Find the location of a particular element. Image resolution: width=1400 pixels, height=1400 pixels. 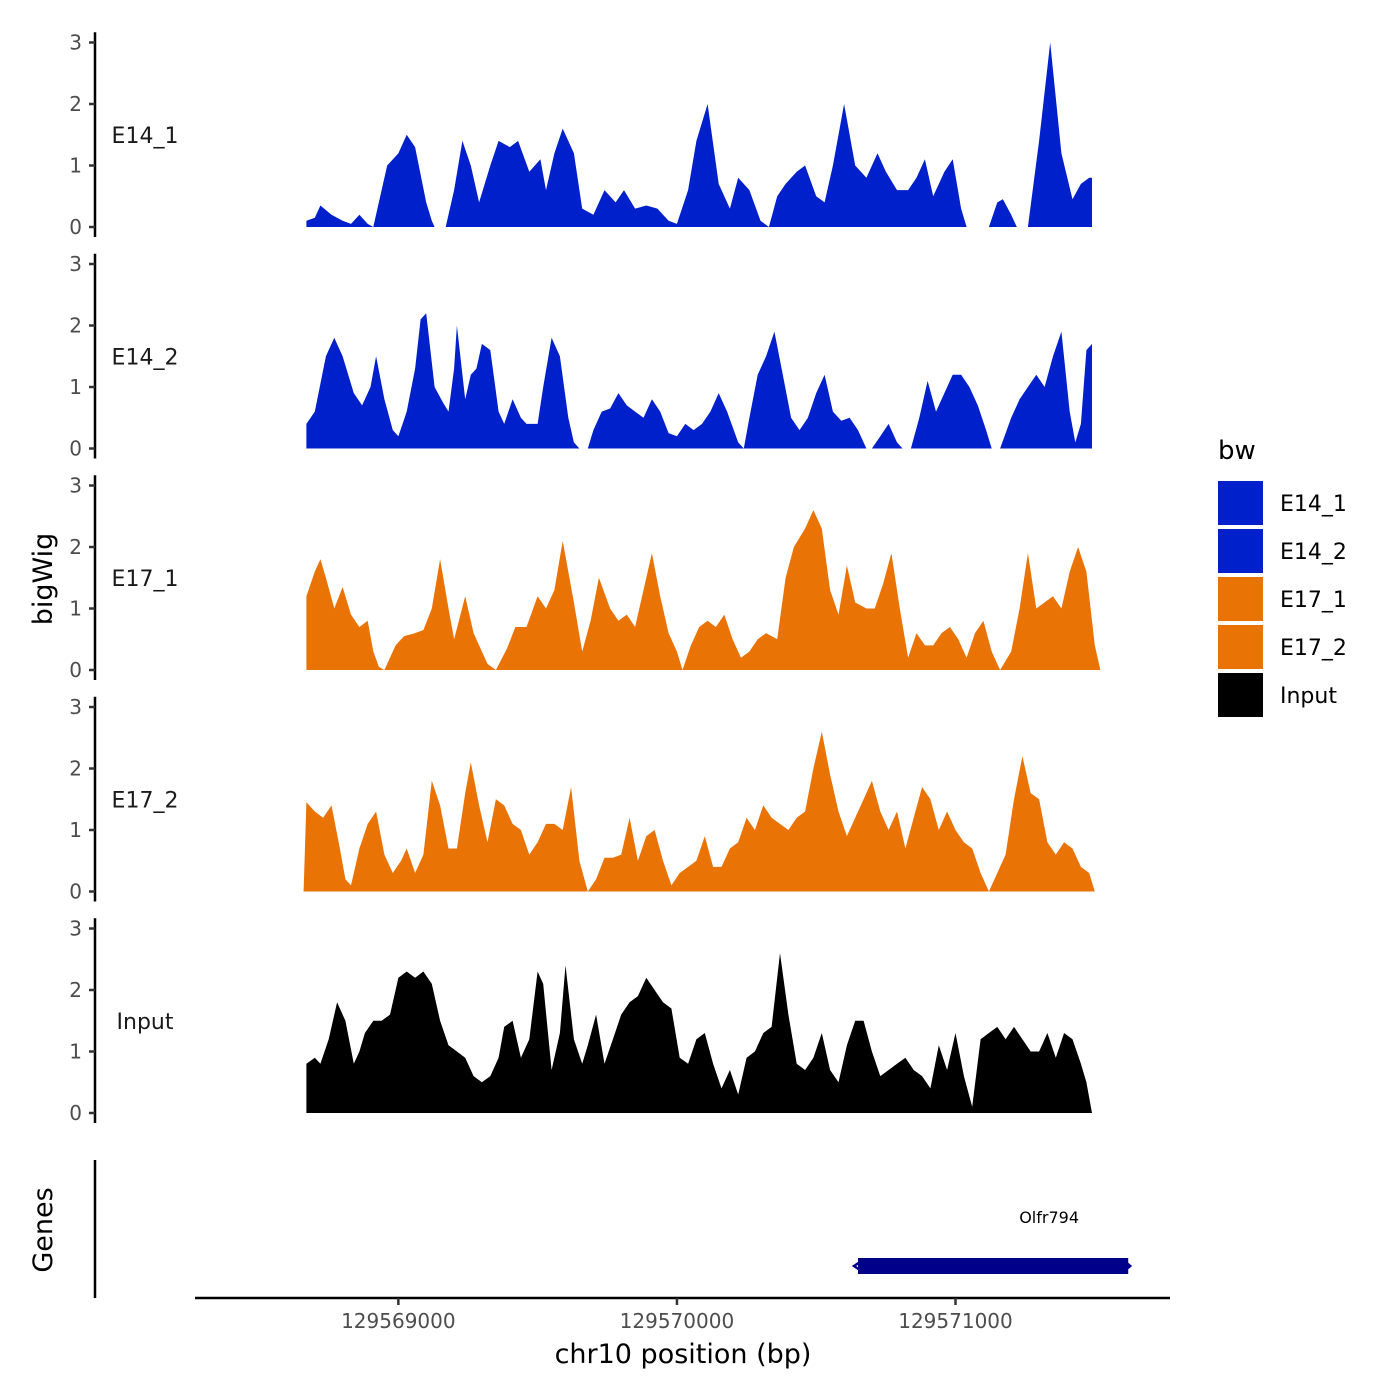

legend-title: bw is located at coordinates (1237, 451).